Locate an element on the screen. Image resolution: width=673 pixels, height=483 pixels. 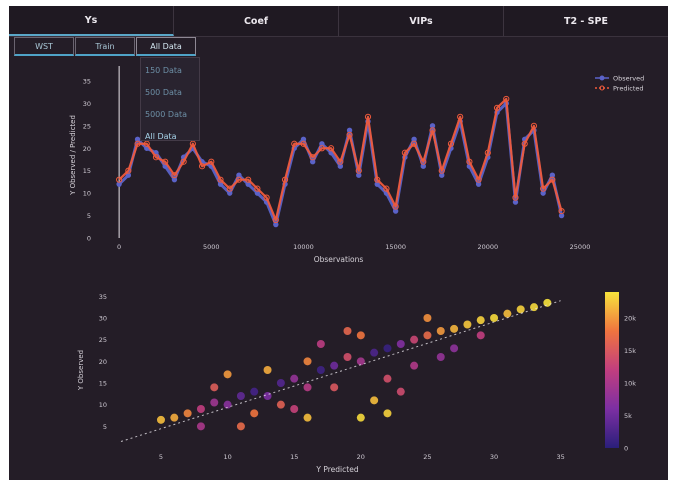
x-axis-label: Observations is located at coordinates (339, 259).